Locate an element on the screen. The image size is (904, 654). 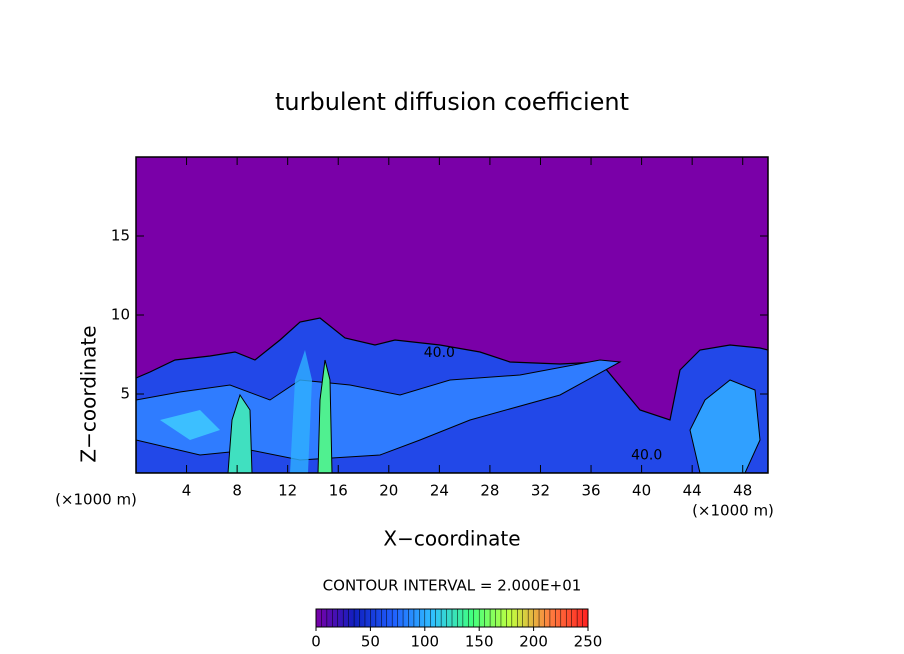
x-axis-label: X−coordinate is located at coordinates (451, 539).